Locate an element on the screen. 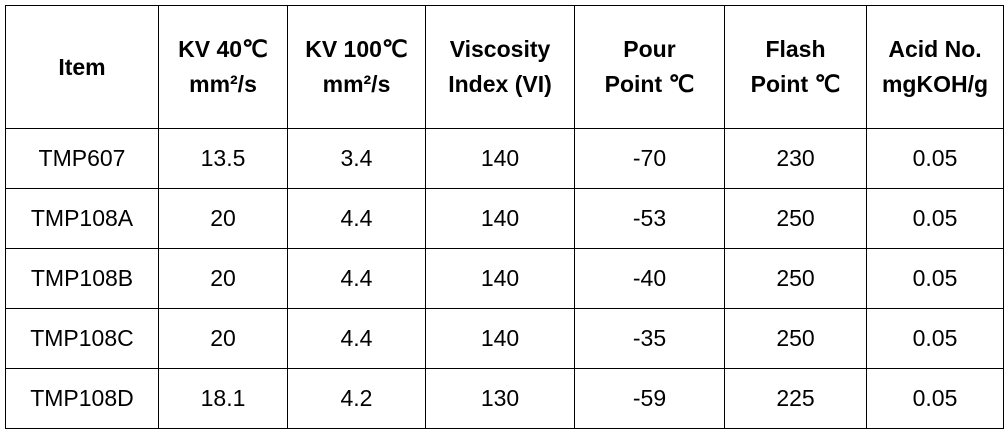 The image size is (1008, 432). value-cell: 3.4 is located at coordinates (356, 158).